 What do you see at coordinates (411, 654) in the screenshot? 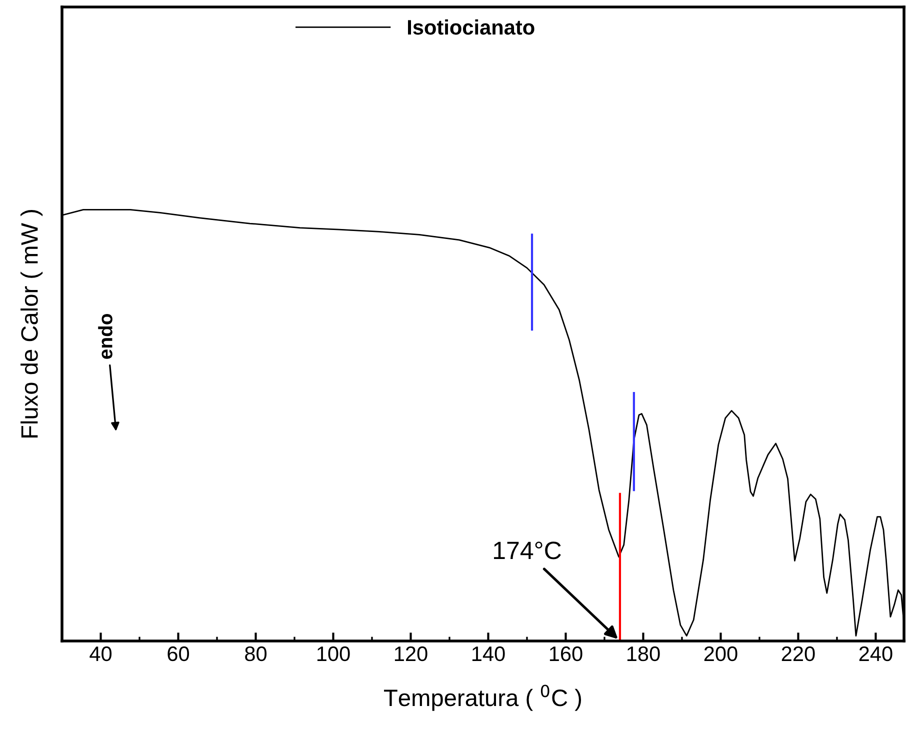
I see `x-tick-label: 120` at bounding box center [411, 654].